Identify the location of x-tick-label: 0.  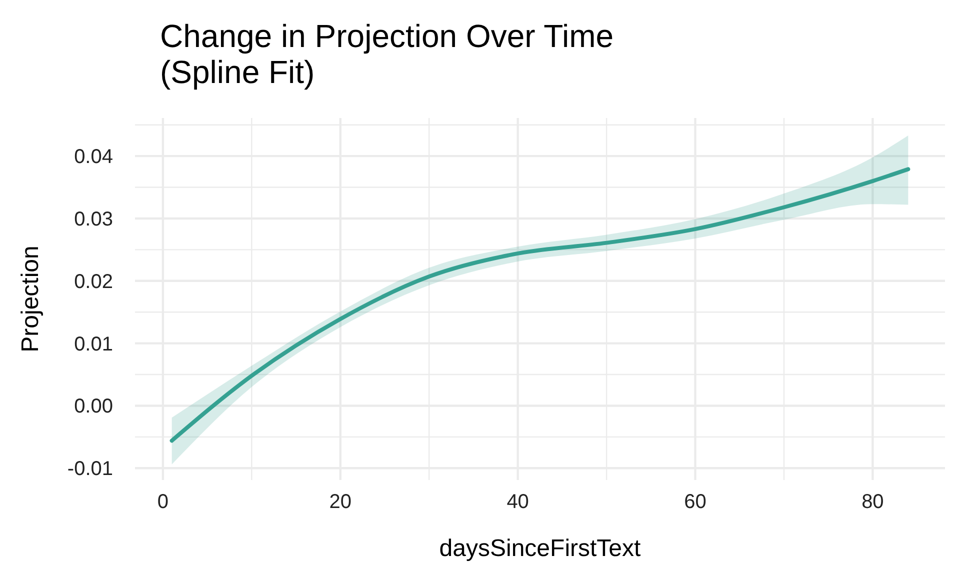
(163, 502).